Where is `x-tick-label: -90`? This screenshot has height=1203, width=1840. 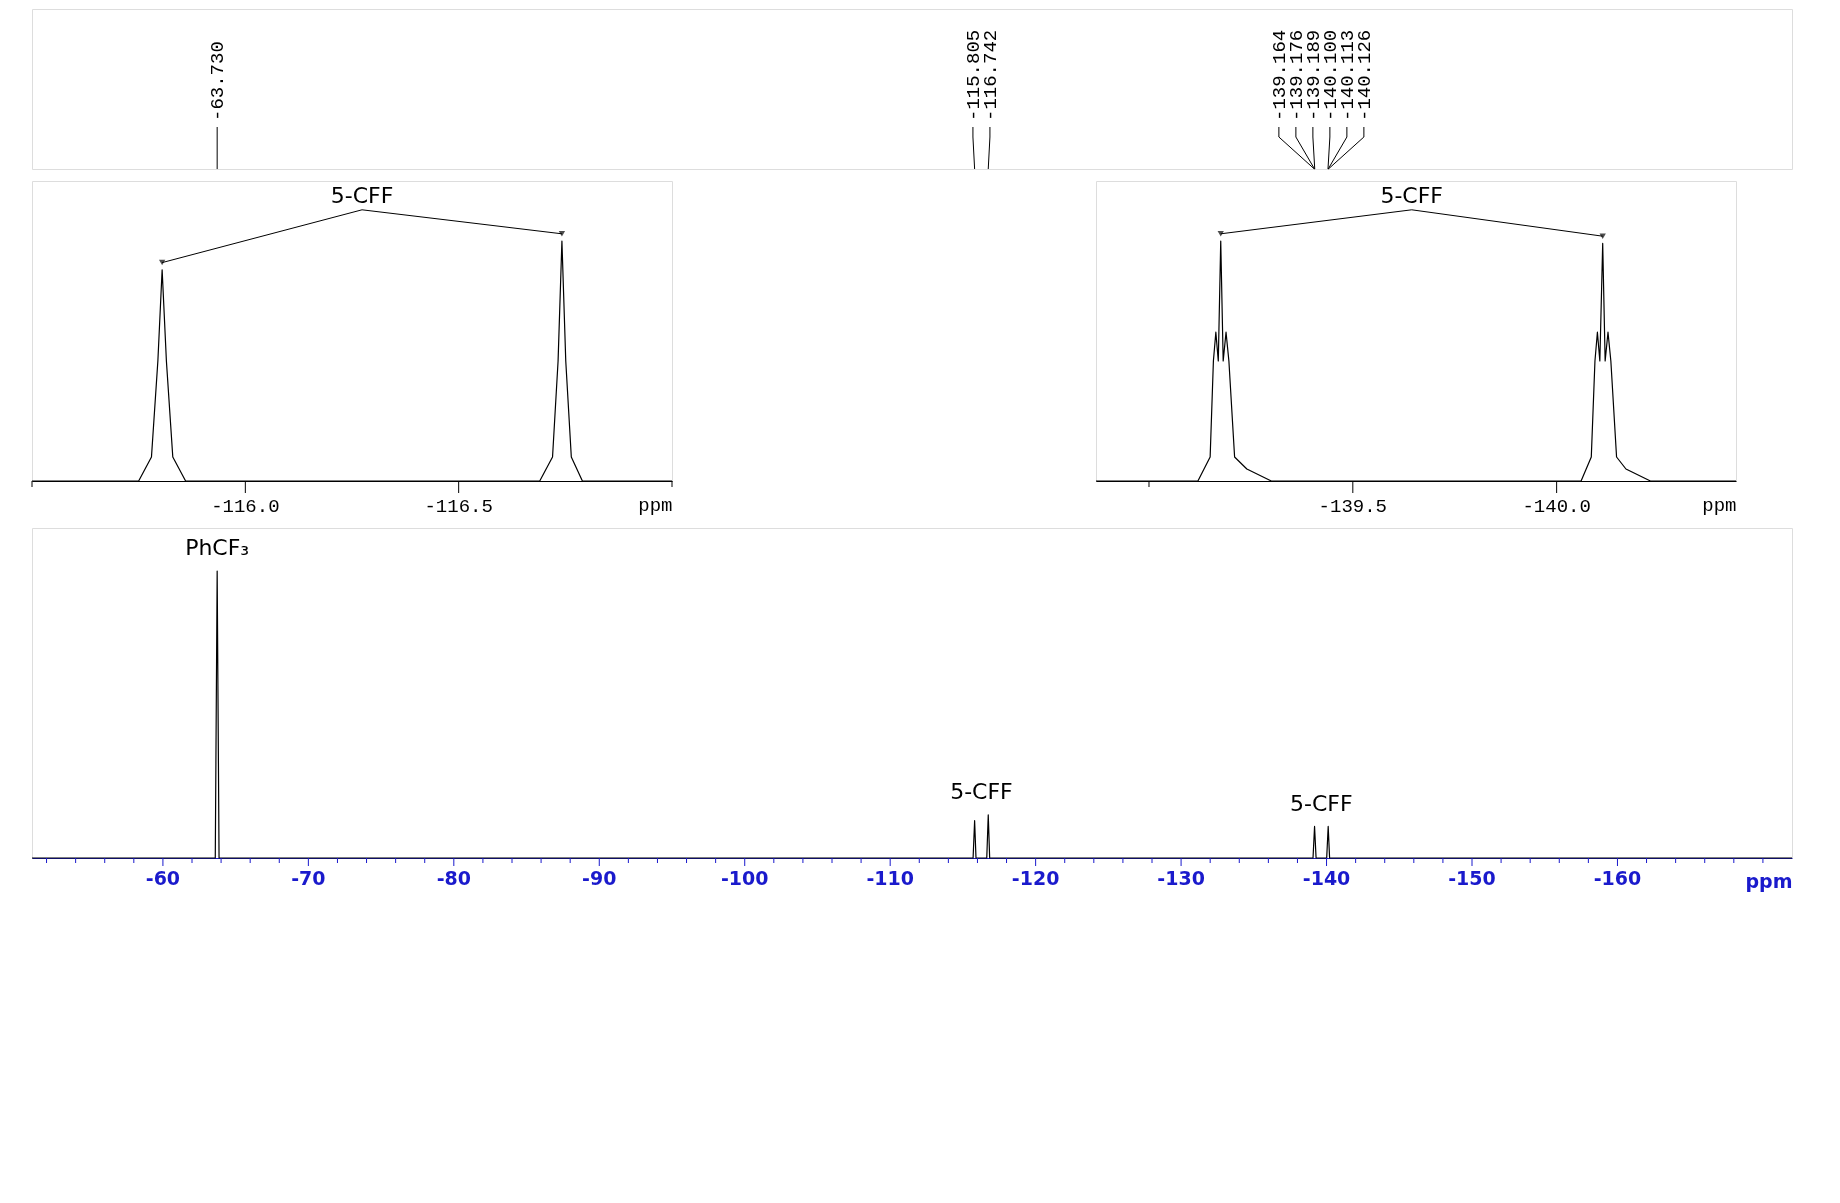 x-tick-label: -90 is located at coordinates (599, 878).